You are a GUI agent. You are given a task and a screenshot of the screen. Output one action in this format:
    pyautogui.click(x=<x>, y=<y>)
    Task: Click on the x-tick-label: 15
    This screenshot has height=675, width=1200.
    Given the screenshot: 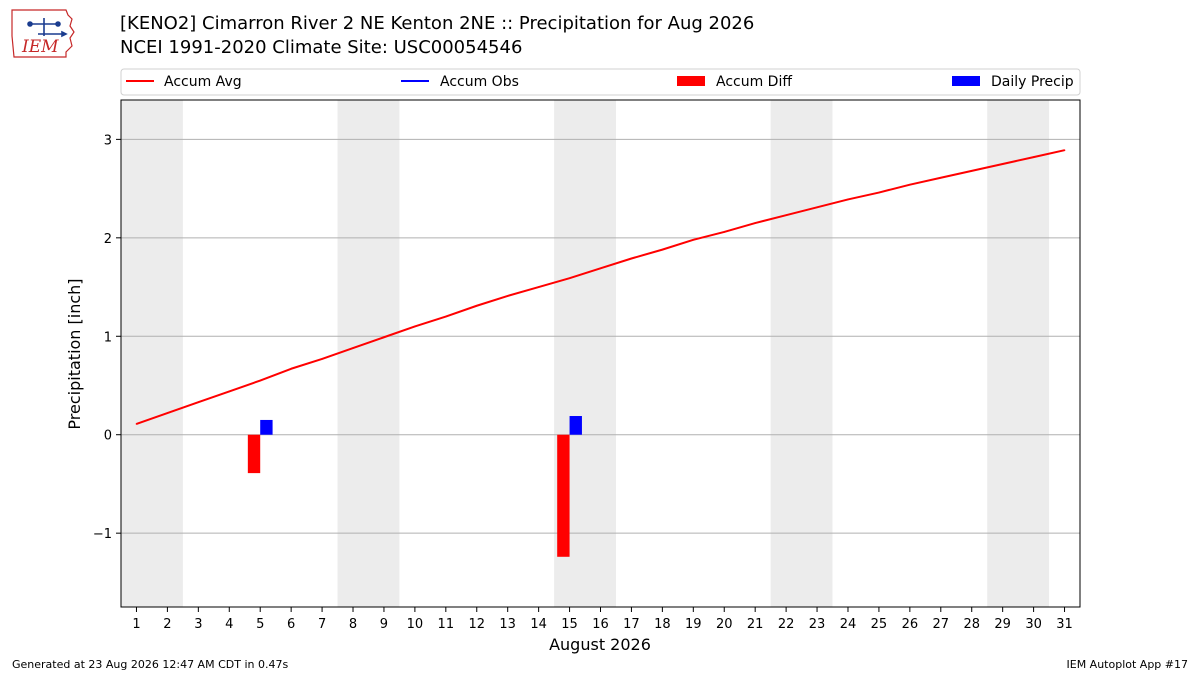 What is the action you would take?
    pyautogui.click(x=569, y=624)
    